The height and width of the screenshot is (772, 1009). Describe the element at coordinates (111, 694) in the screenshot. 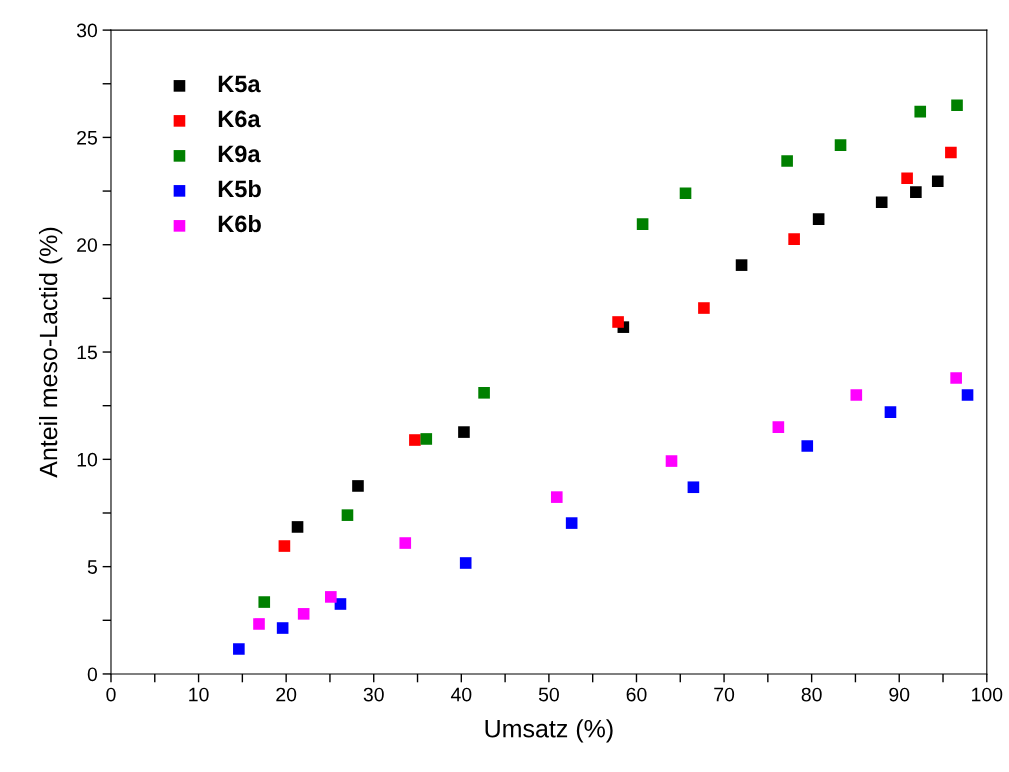

I see `x-tick-label: 0` at that location.